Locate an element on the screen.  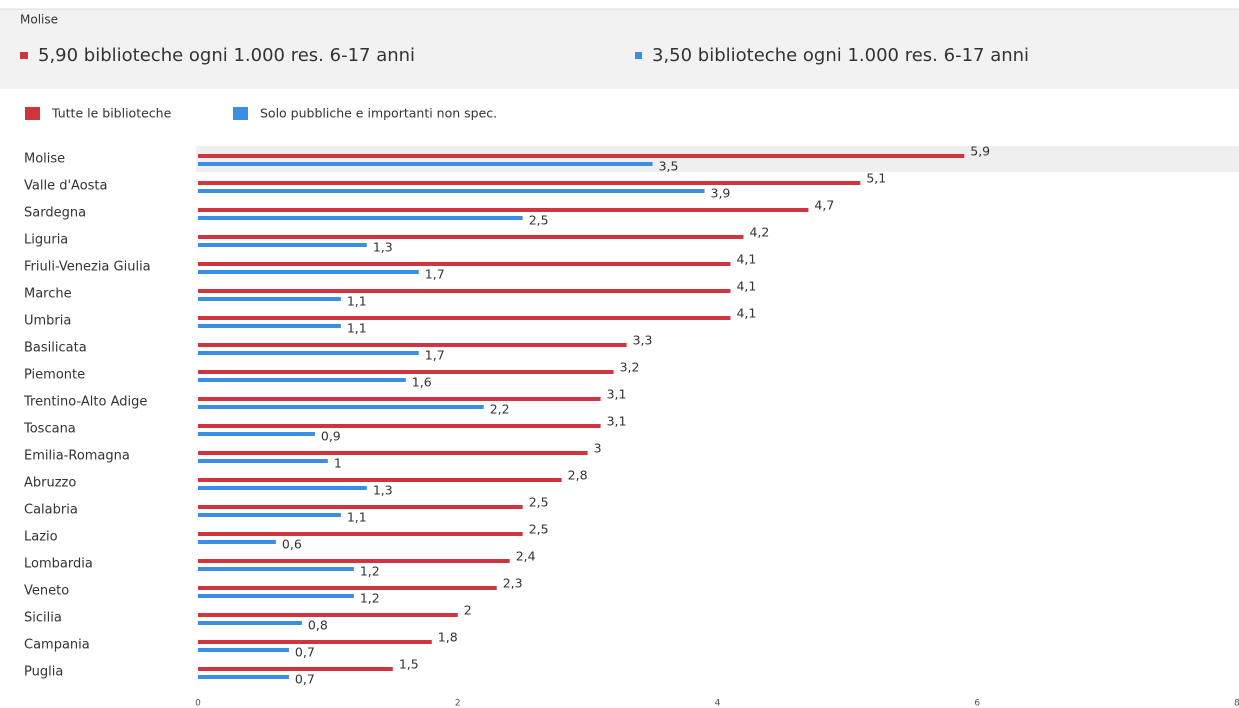
category-label: Sardegna is located at coordinates (55, 213).